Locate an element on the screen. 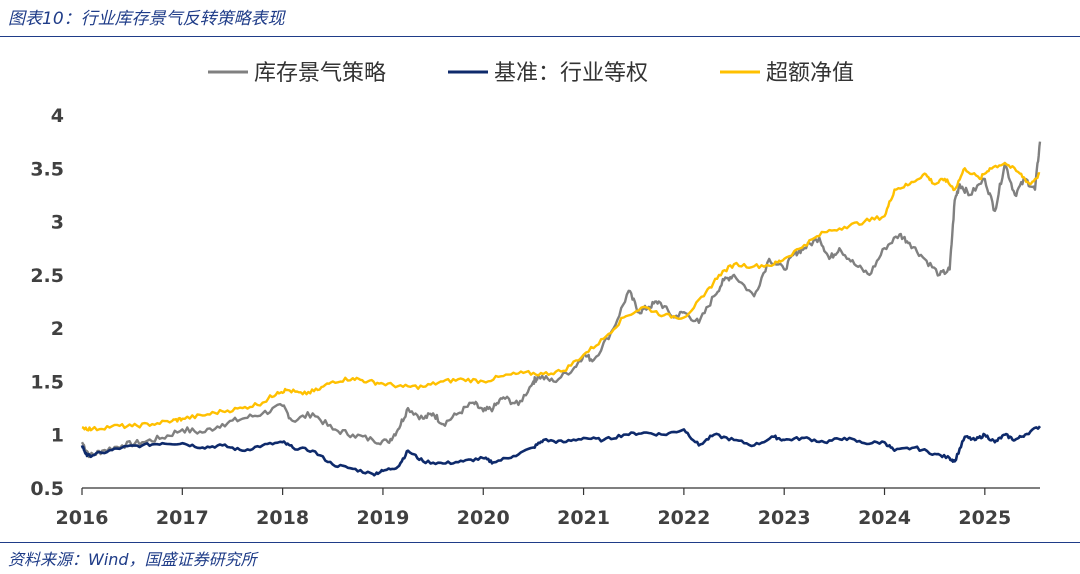  y-tick-label: 3 is located at coordinates (57, 223).